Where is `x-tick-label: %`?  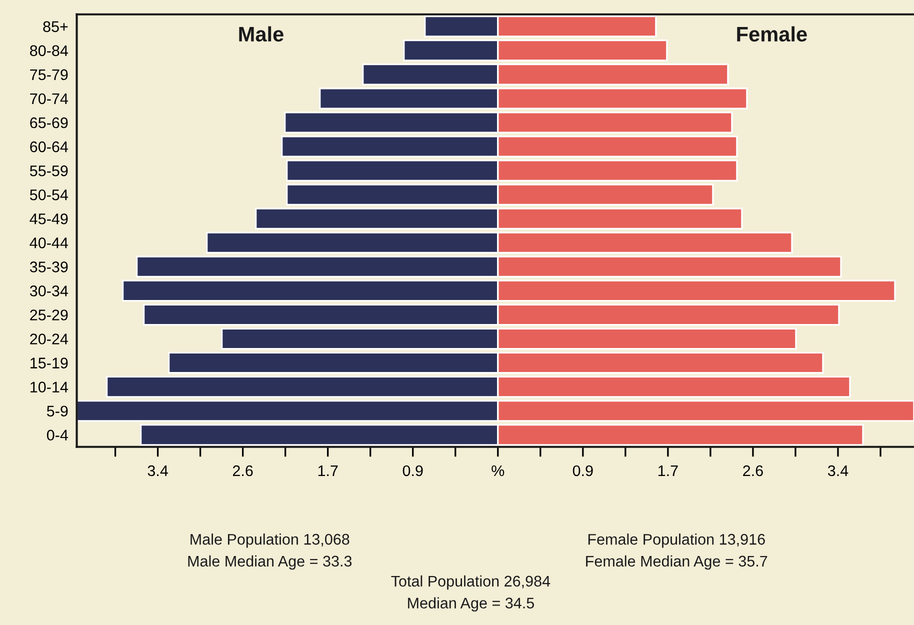 x-tick-label: % is located at coordinates (498, 470).